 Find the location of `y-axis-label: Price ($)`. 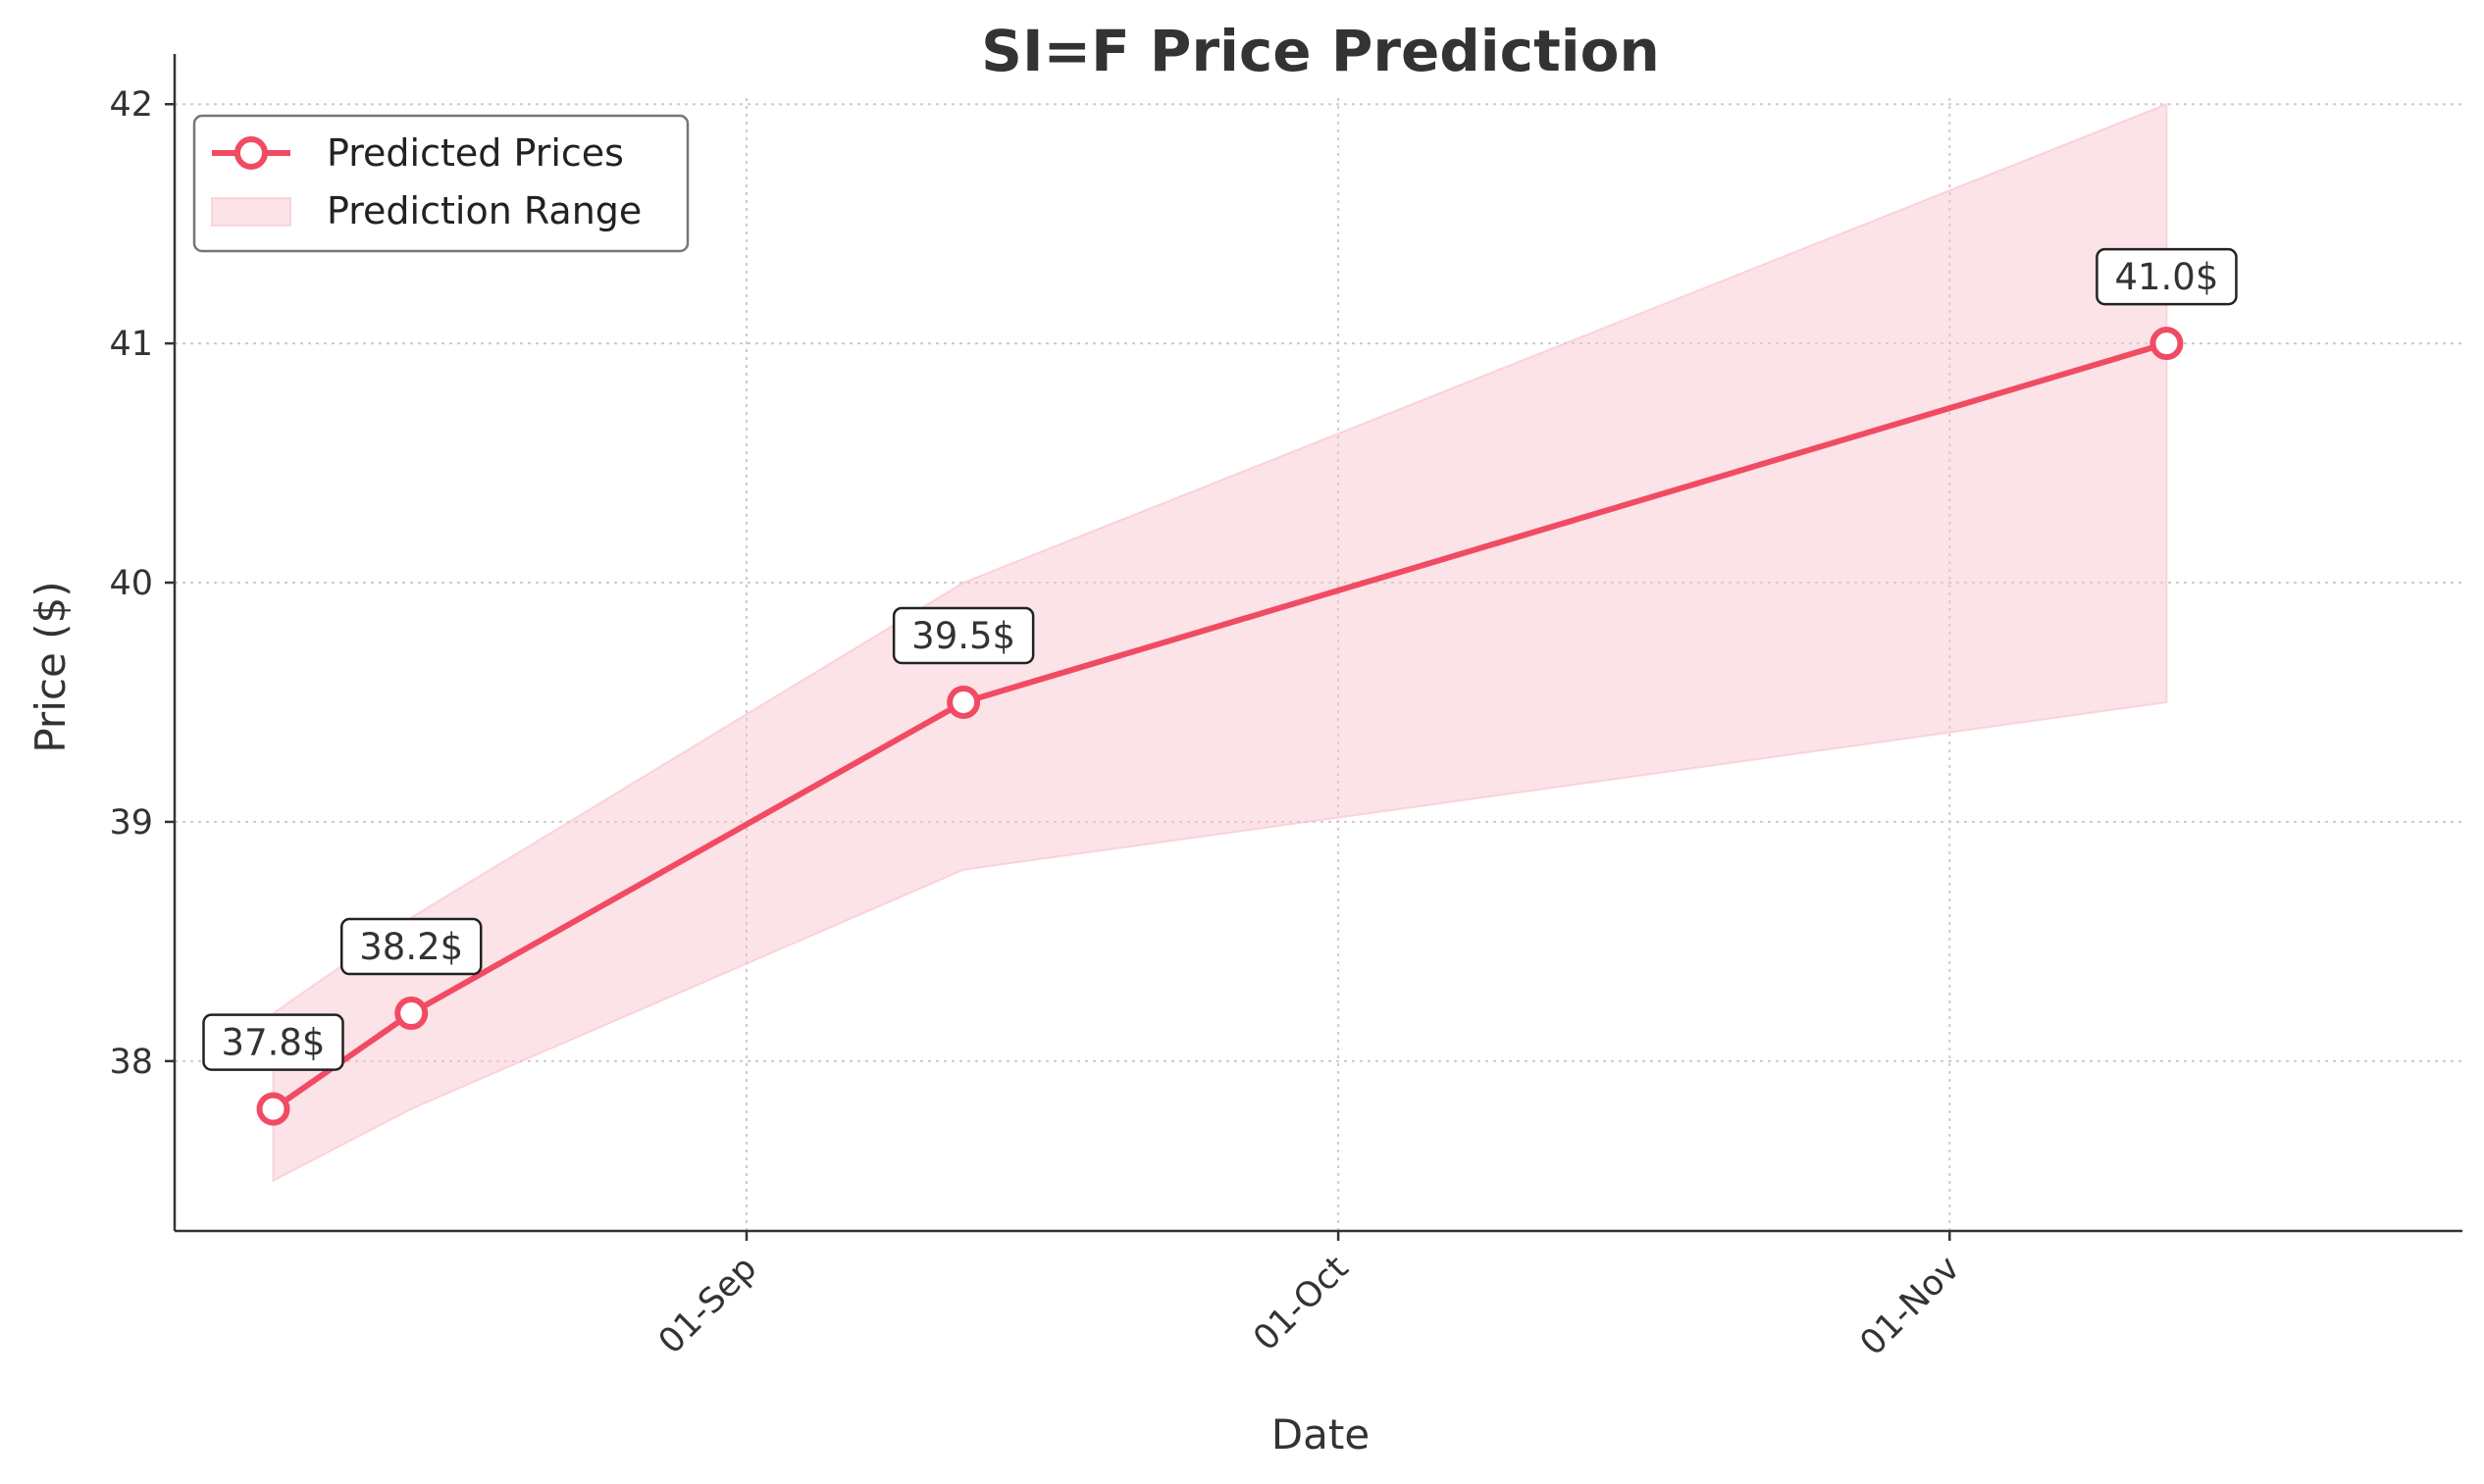

y-axis-label: Price ($) is located at coordinates (51, 667).